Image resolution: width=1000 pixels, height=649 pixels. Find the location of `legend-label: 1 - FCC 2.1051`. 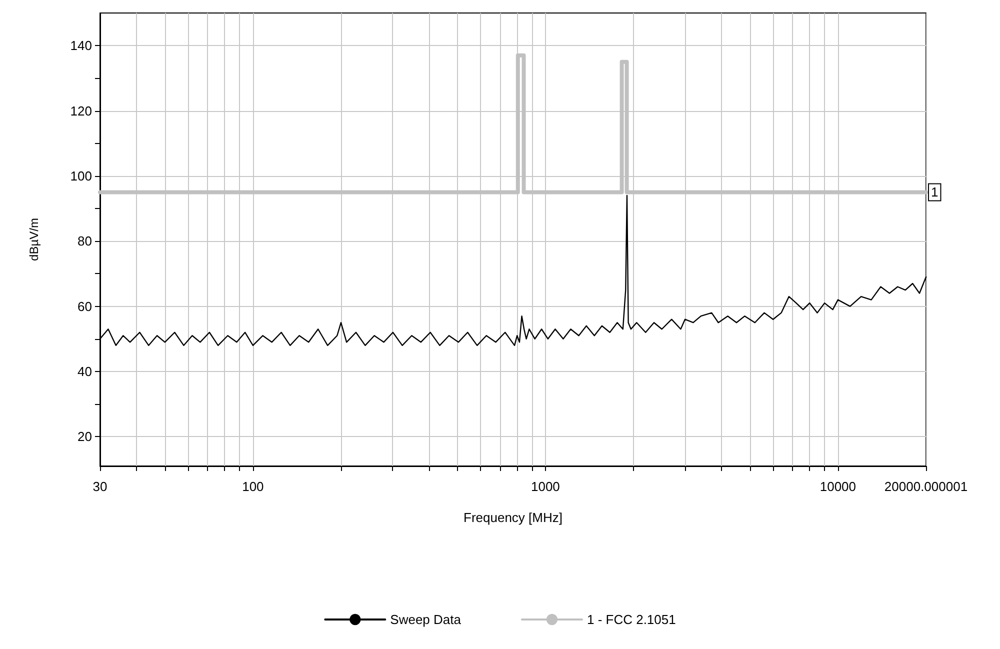

legend-label: 1 - FCC 2.1051 is located at coordinates (631, 619).